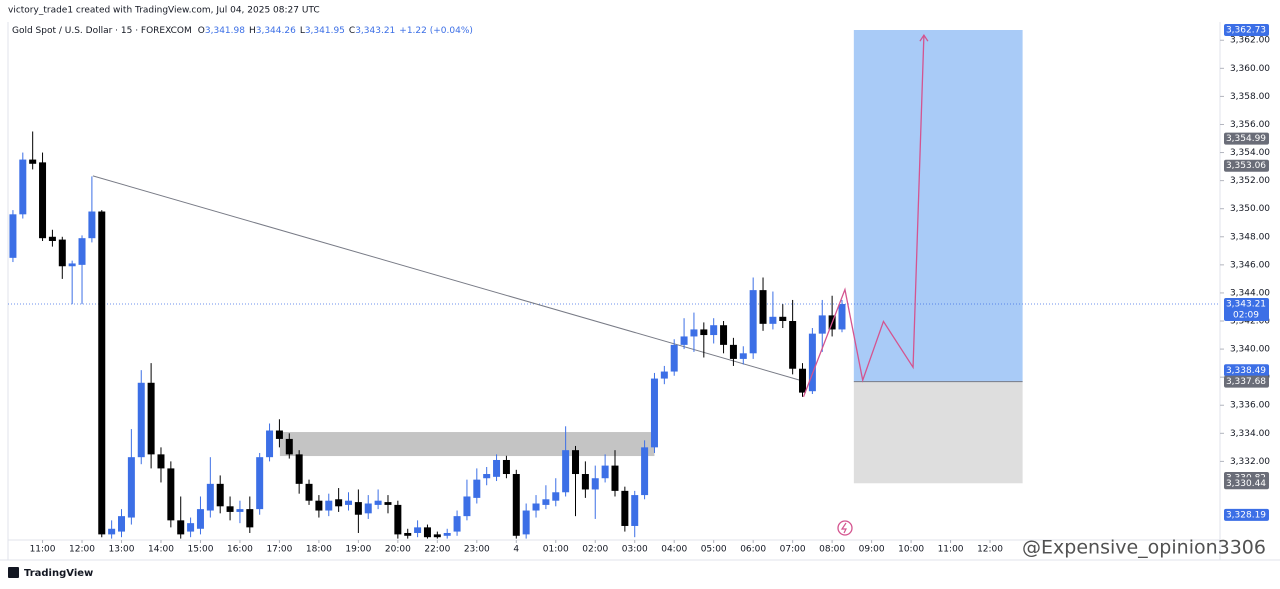  Describe the element at coordinates (1250, 322) in the screenshot. I see `y-tick-label: 3,342.00` at that location.